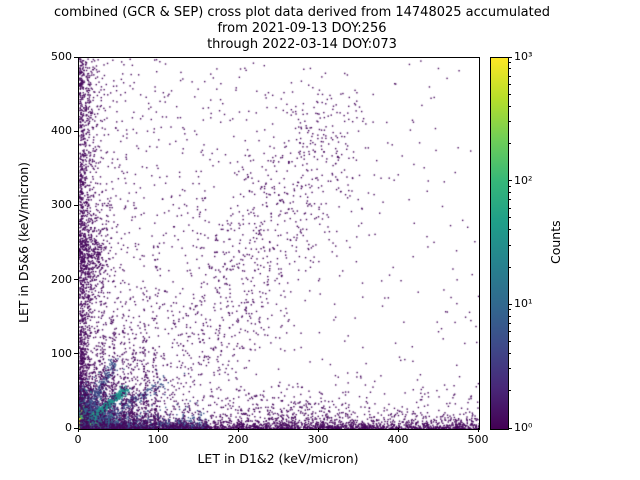 The height and width of the screenshot is (480, 640). What do you see at coordinates (302, 44) in the screenshot?
I see `plot-title-line-3: through 2022-03-14 DOY:073` at bounding box center [302, 44].